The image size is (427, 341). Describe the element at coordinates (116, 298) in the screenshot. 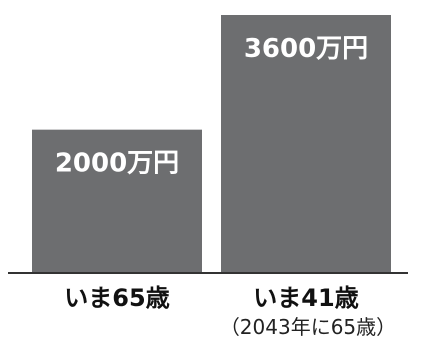

I see `category-label-1: いま65歳` at that location.